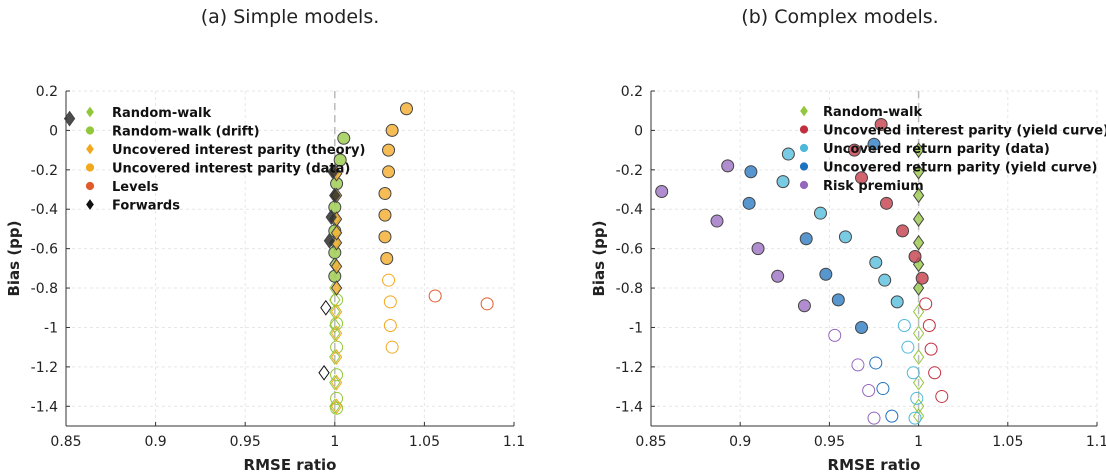  I want to click on y-tick-label: 0, so click(638, 131).